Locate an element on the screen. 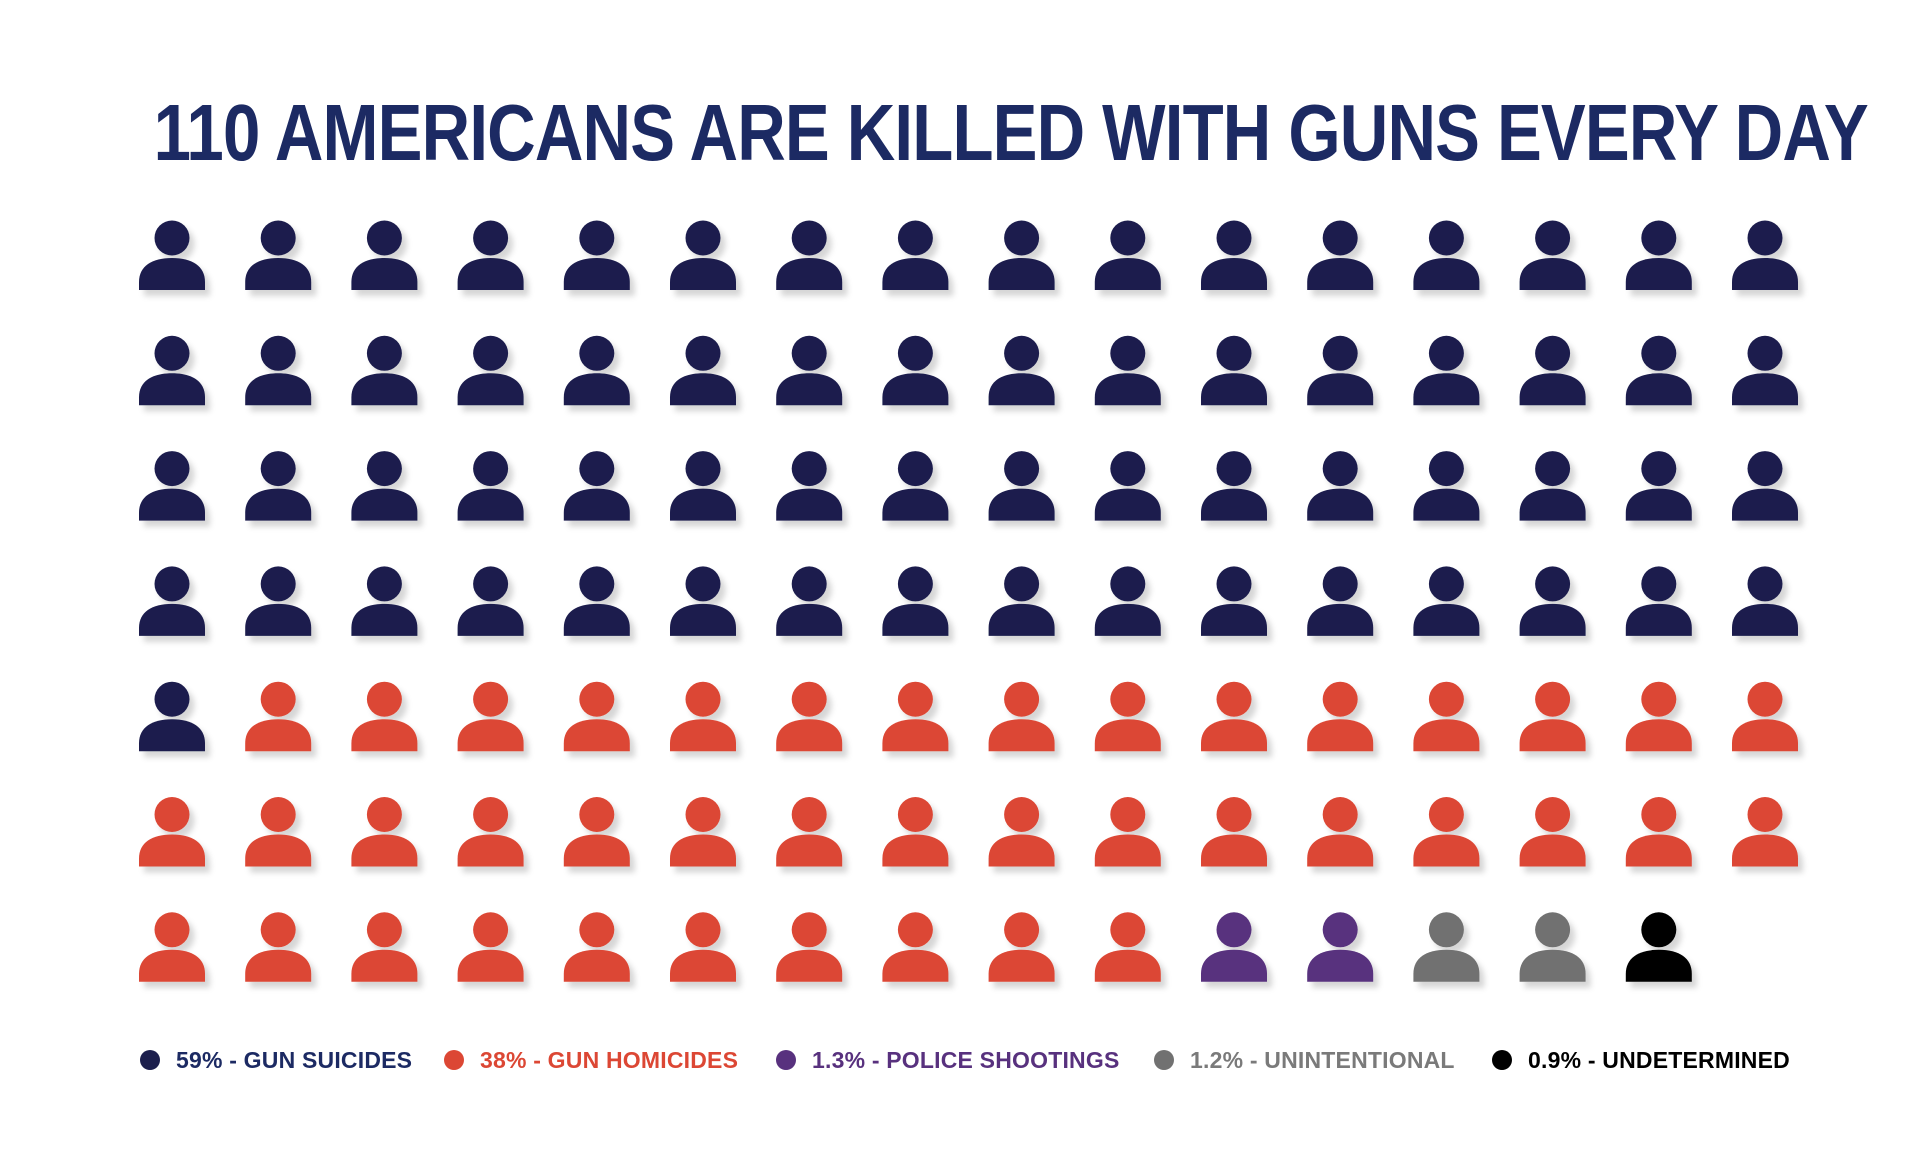  legend-item-unintentional: 1.2% - UNINTENTIONAL is located at coordinates (1304, 1060).